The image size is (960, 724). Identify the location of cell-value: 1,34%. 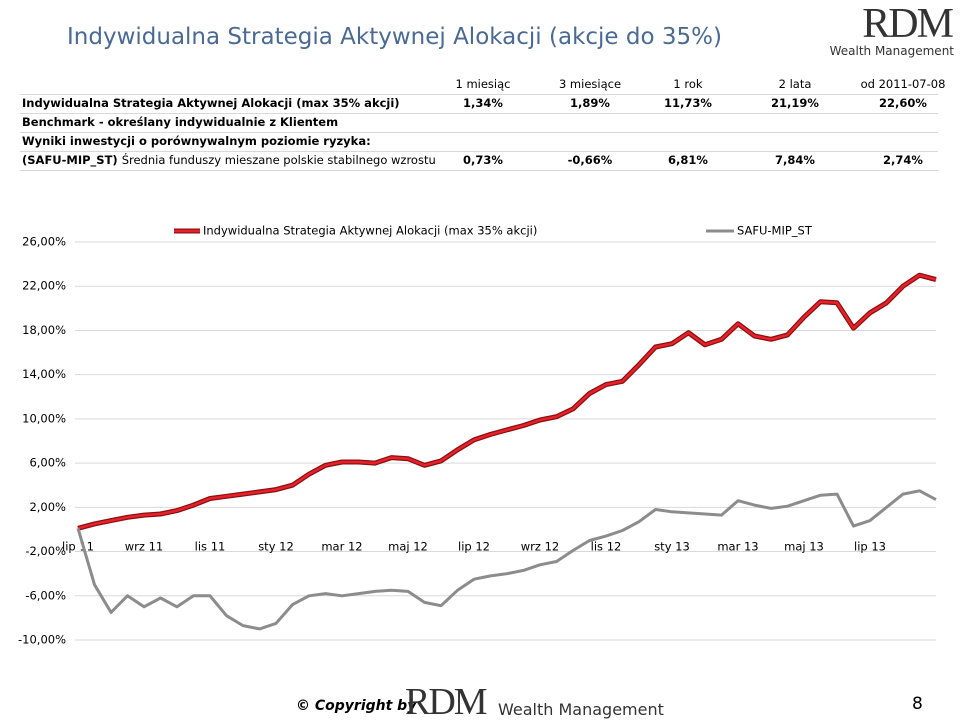
(483, 103).